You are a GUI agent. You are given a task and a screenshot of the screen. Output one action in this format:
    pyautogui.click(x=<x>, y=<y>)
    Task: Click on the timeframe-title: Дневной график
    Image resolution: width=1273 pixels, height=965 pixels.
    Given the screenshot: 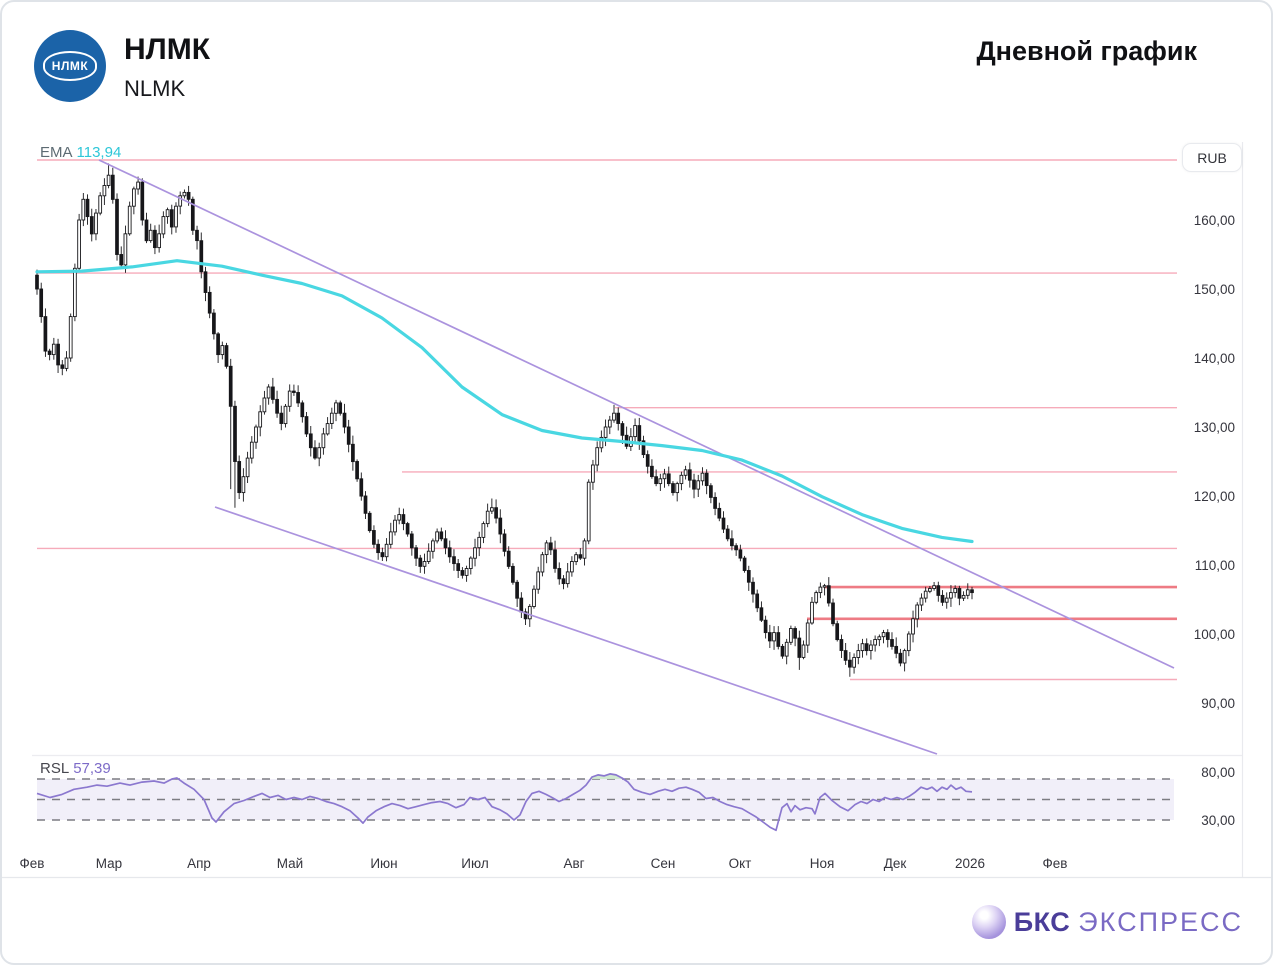 What is the action you would take?
    pyautogui.click(x=1086, y=51)
    